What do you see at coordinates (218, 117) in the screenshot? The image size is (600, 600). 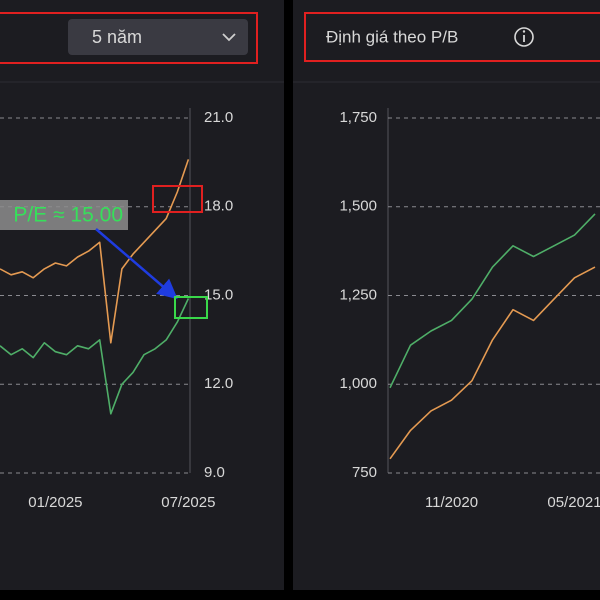 I see `y-tick-label: 21.0` at bounding box center [218, 117].